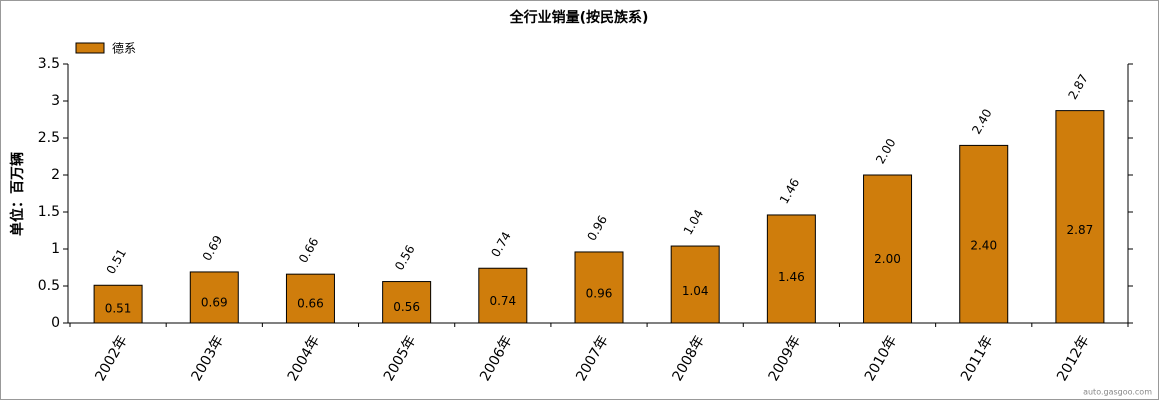  I want to click on legend-label: 德系, so click(124, 48).